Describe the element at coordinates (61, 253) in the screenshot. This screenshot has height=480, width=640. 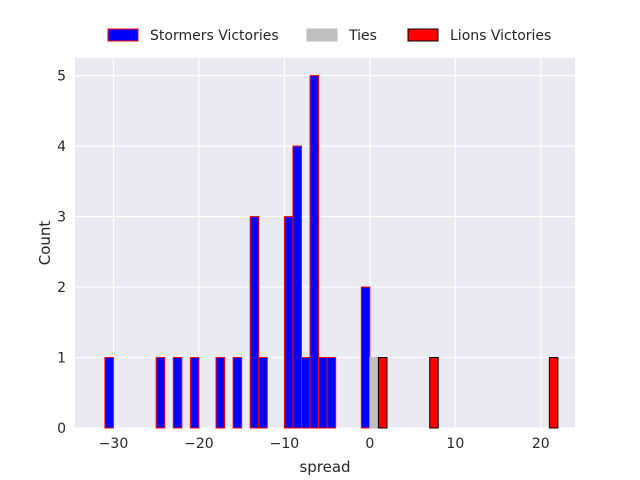
I see `y-axis-ticks: 0 1 2 3 4 5` at that location.